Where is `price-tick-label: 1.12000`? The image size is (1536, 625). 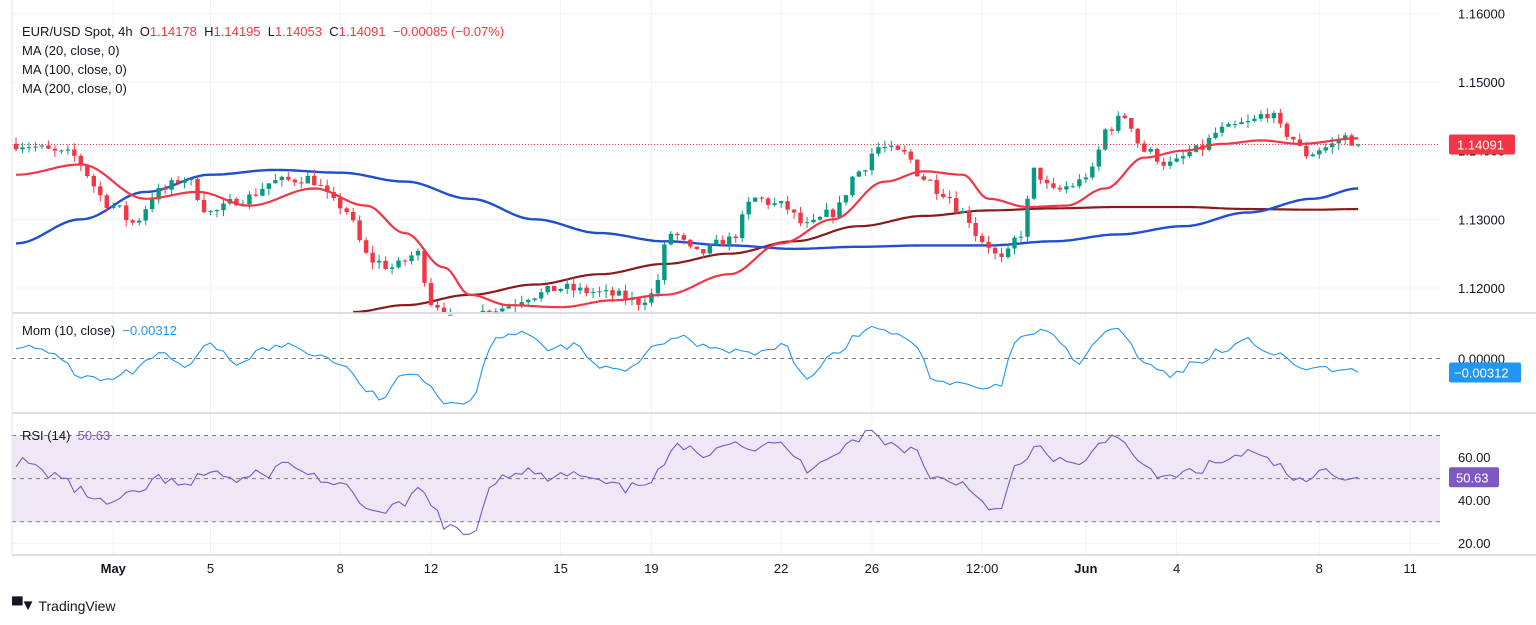 price-tick-label: 1.12000 is located at coordinates (1481, 288).